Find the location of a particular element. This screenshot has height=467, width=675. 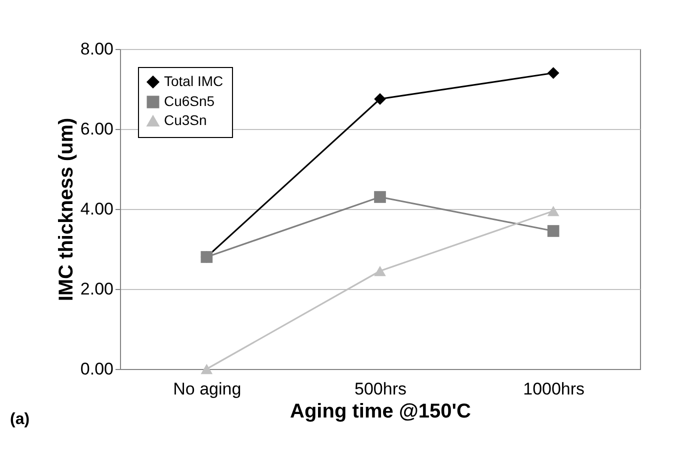

legend-label: Total IMC is located at coordinates (194, 81).